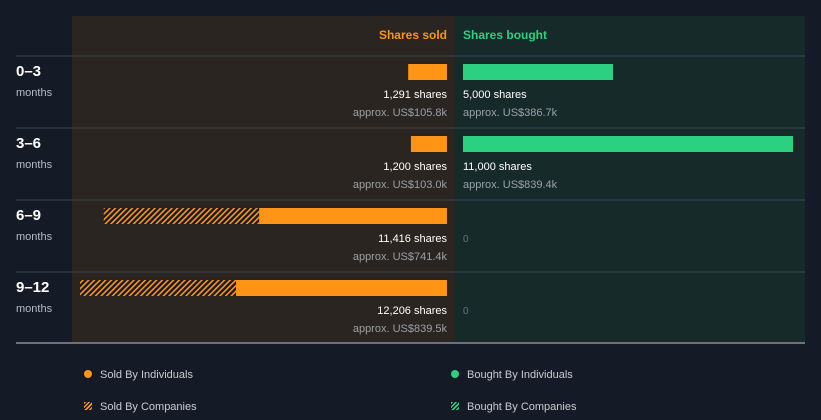 This screenshot has height=420, width=821. Describe the element at coordinates (28, 215) in the screenshot. I see `category-label: 6–9` at that location.